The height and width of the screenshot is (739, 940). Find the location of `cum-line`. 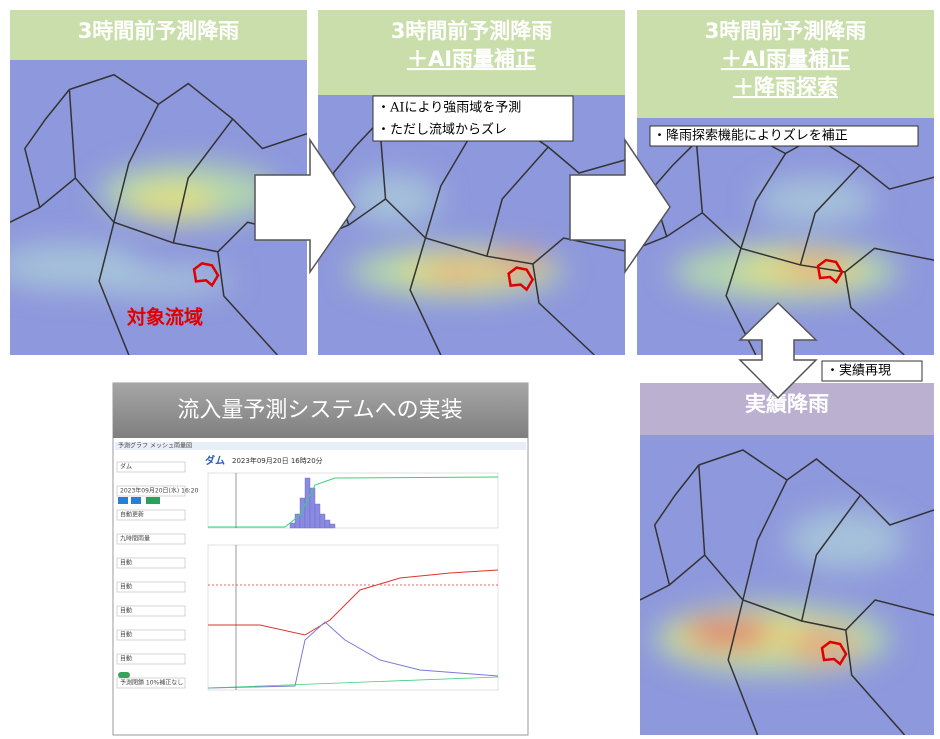

cum-line is located at coordinates (353, 502).